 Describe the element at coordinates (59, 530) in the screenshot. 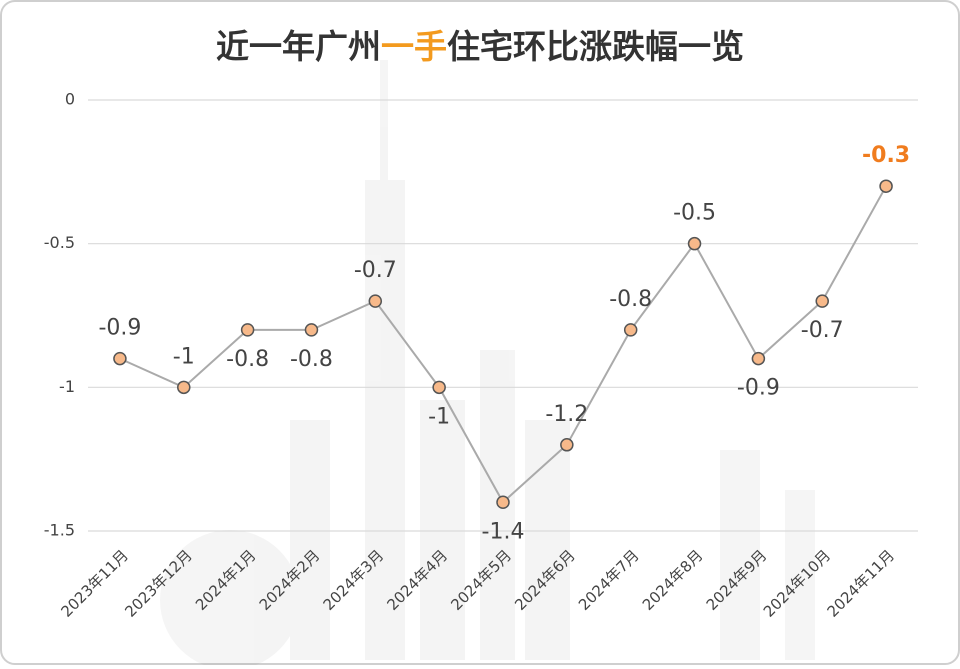

I see `y-tick-label: -1.5` at that location.